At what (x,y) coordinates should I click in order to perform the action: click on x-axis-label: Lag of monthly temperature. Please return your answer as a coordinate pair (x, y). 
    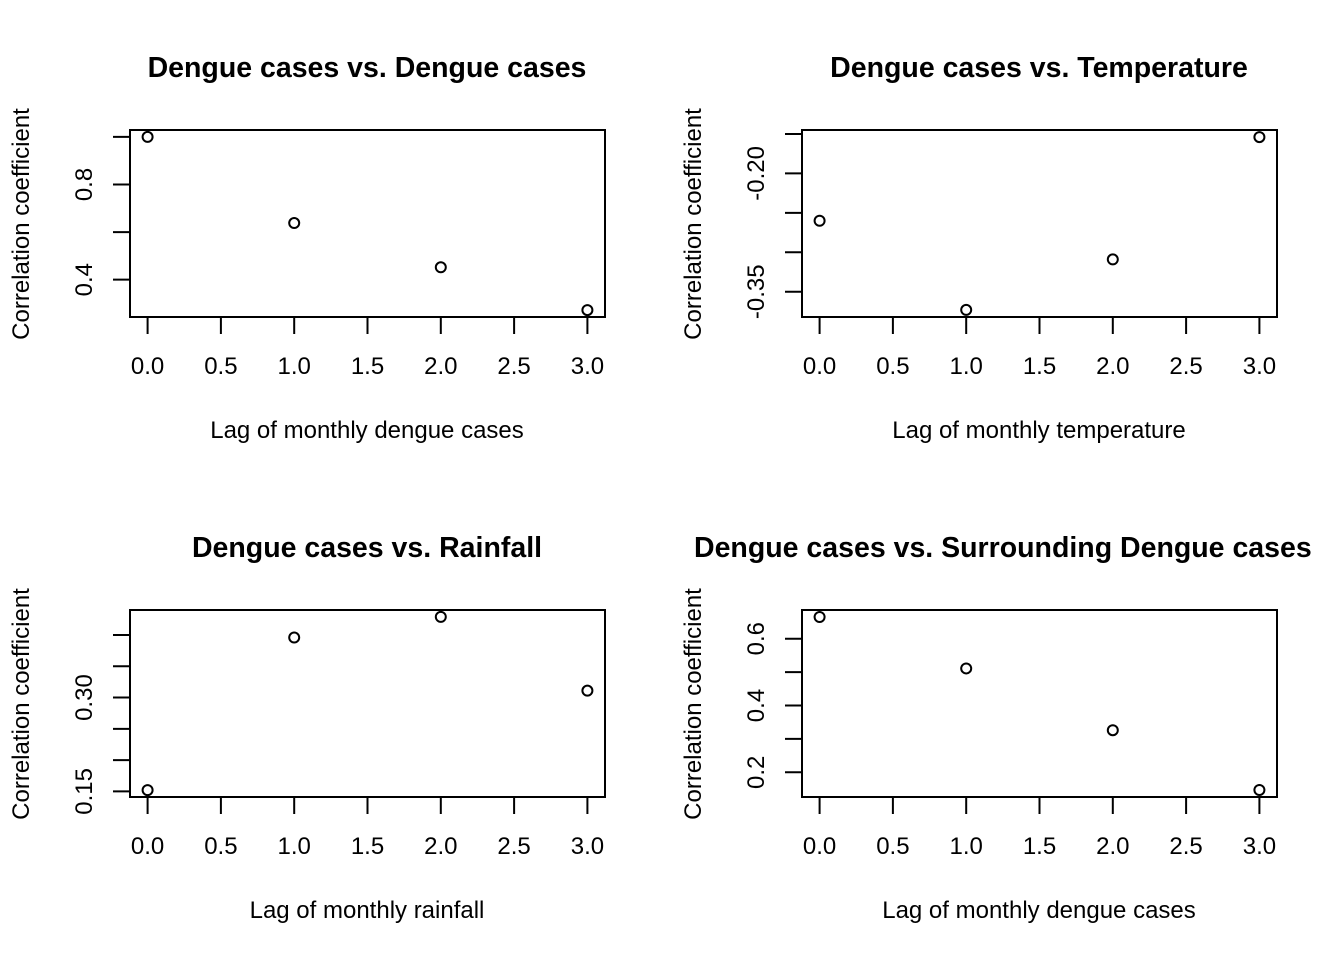
    Looking at the image, I should click on (1039, 430).